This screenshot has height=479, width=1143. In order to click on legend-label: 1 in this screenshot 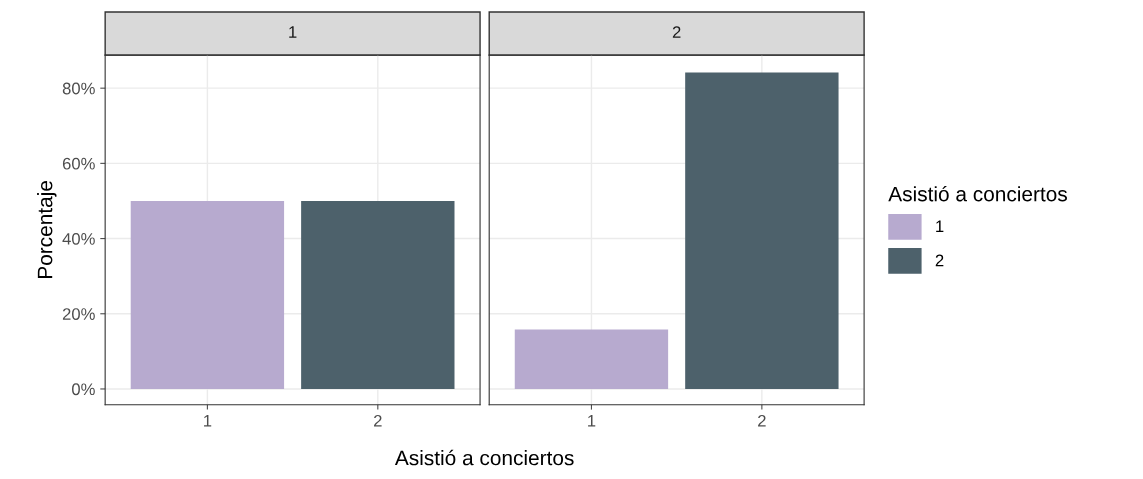, I will do `click(940, 226)`.